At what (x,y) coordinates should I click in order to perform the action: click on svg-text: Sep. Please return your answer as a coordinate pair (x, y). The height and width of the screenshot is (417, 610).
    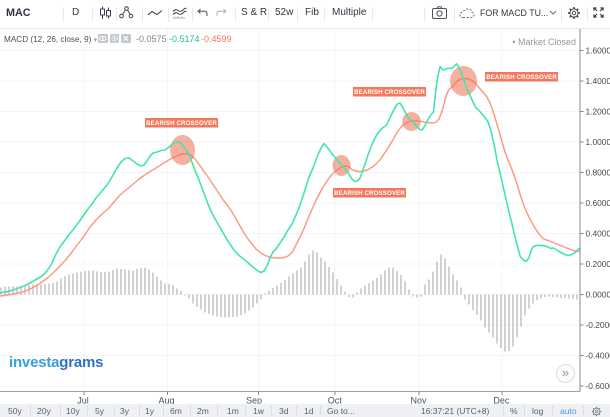
    Looking at the image, I should click on (254, 401).